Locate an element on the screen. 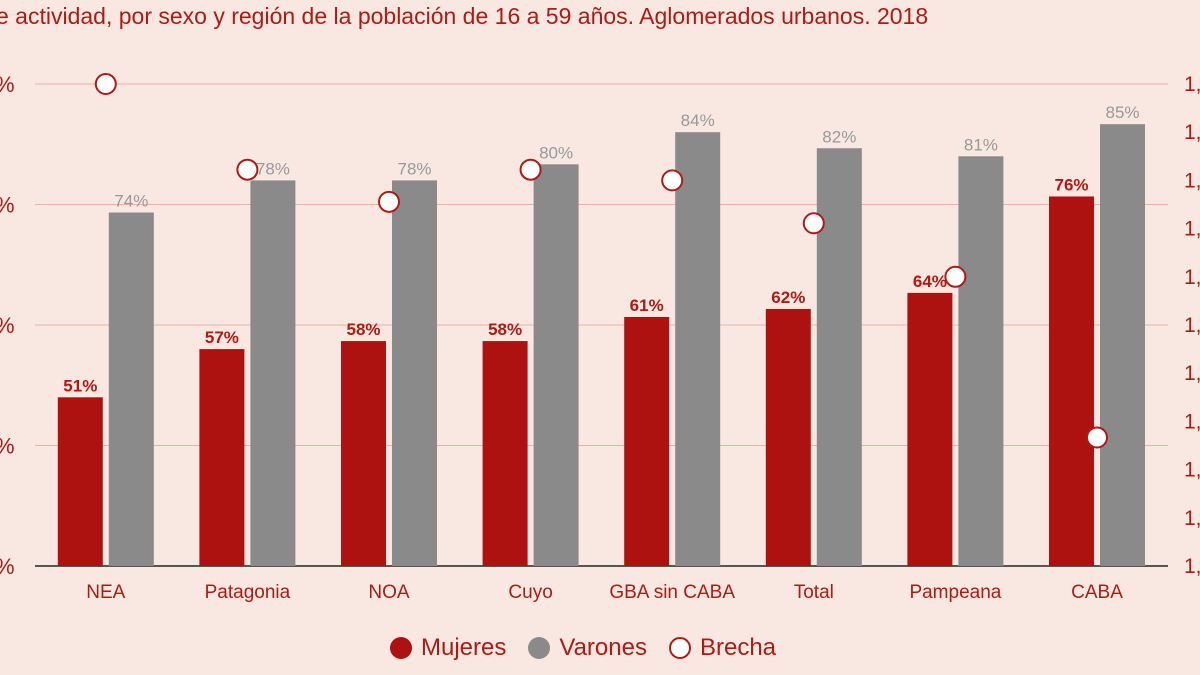  legend-item-mujeres: Mujeres is located at coordinates (448, 648).